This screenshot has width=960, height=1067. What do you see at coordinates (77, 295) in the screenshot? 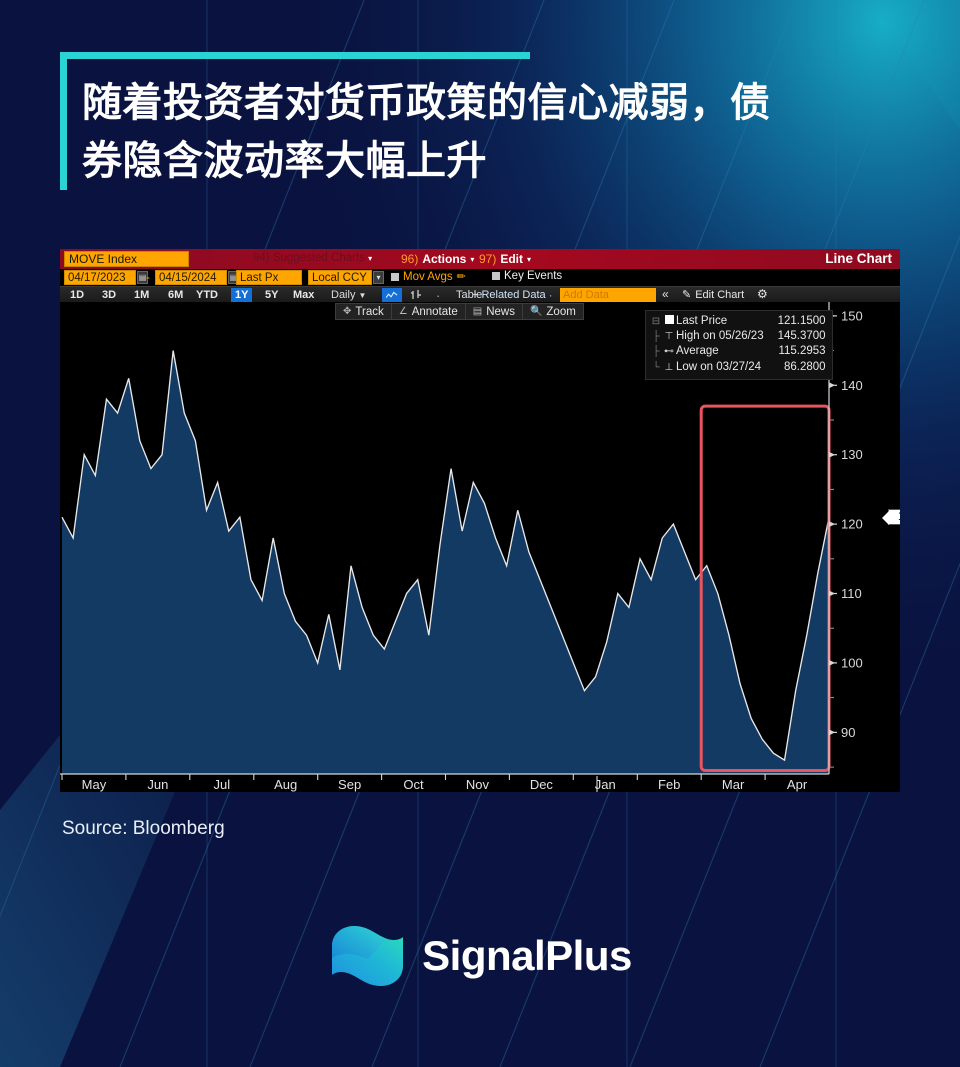
I see `period-1d: 1D` at bounding box center [77, 295].